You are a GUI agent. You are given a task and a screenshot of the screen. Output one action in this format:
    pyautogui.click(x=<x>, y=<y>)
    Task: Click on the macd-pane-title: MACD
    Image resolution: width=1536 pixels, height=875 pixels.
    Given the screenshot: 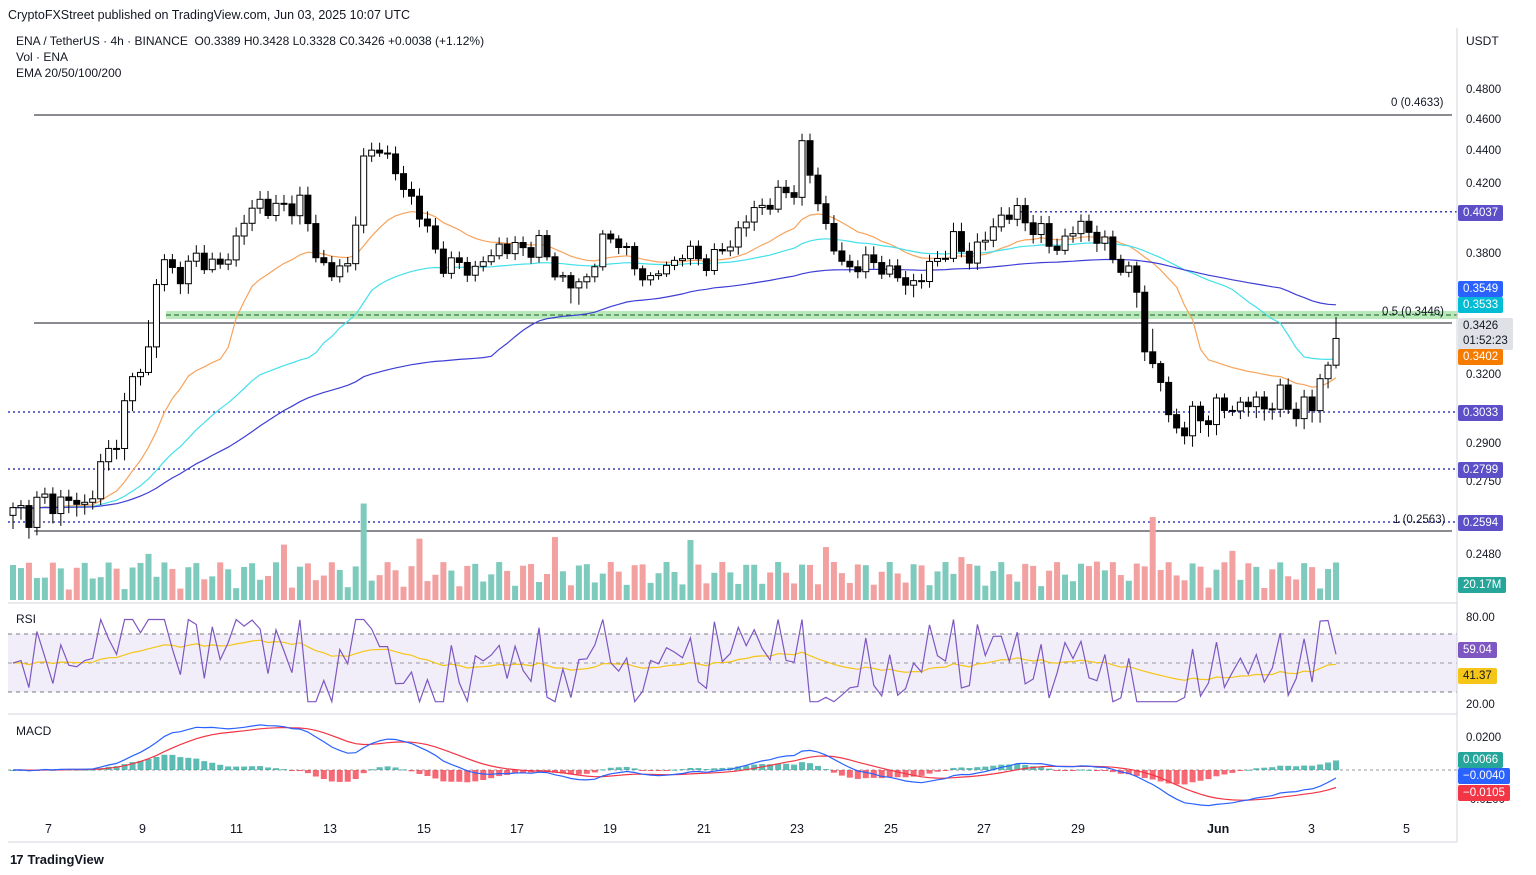 What is the action you would take?
    pyautogui.click(x=34, y=731)
    